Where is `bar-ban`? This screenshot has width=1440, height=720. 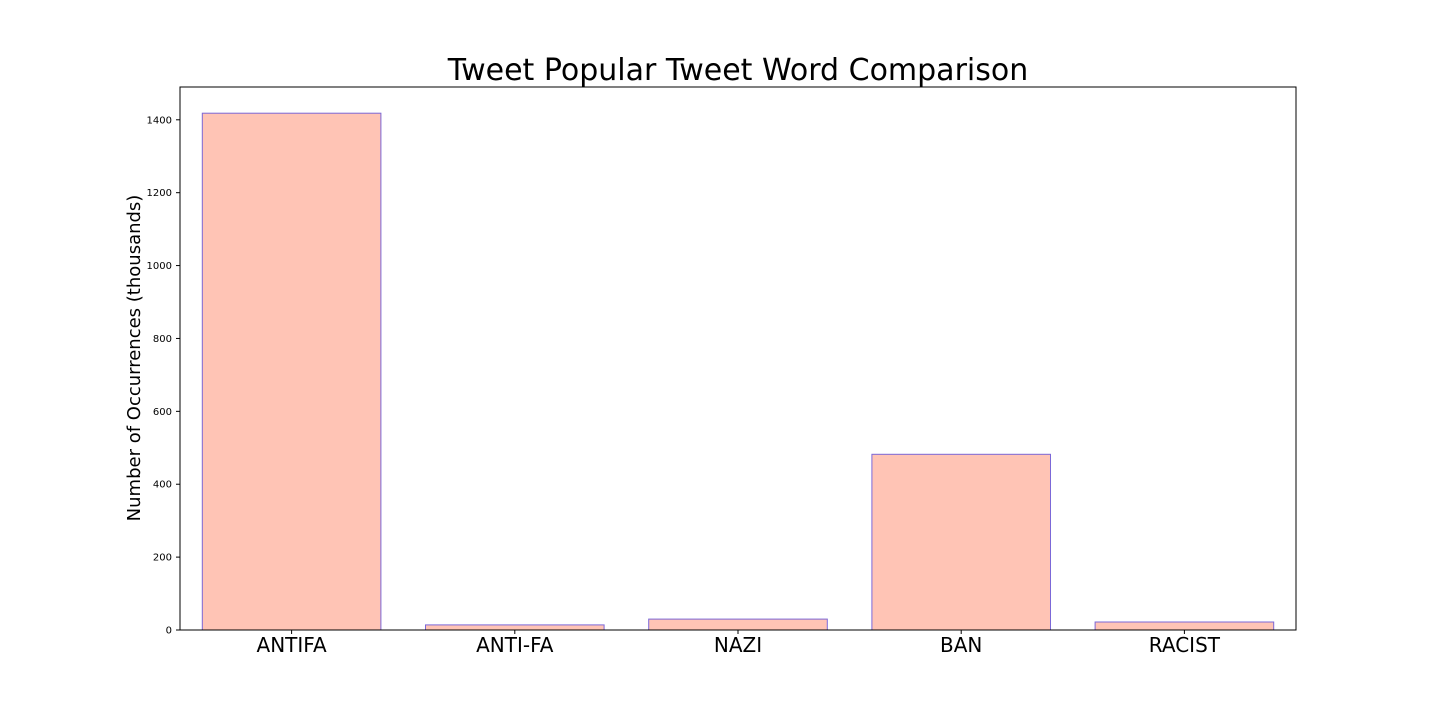
bar-ban is located at coordinates (961, 542).